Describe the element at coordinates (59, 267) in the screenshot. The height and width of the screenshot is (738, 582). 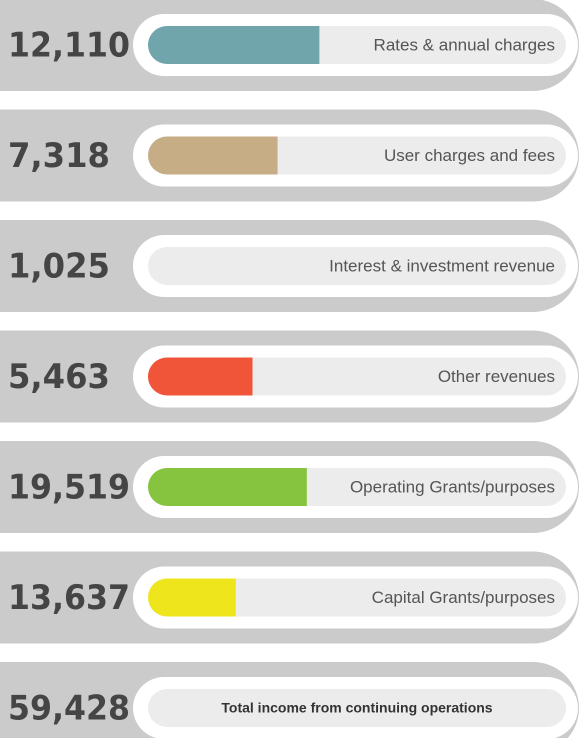
I see `amount: 1,025` at that location.